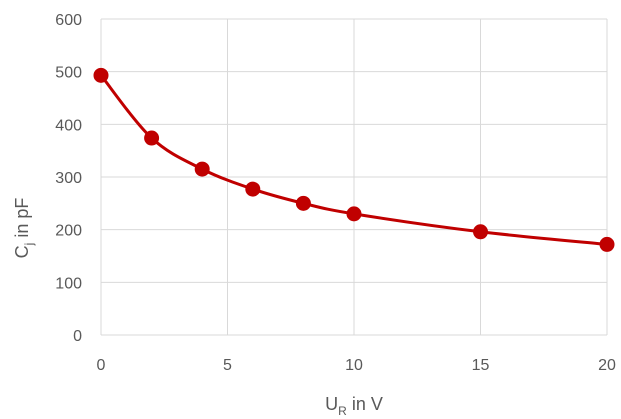  Describe the element at coordinates (365, 404) in the screenshot. I see `x-axis-title-suffix: in V` at that location.